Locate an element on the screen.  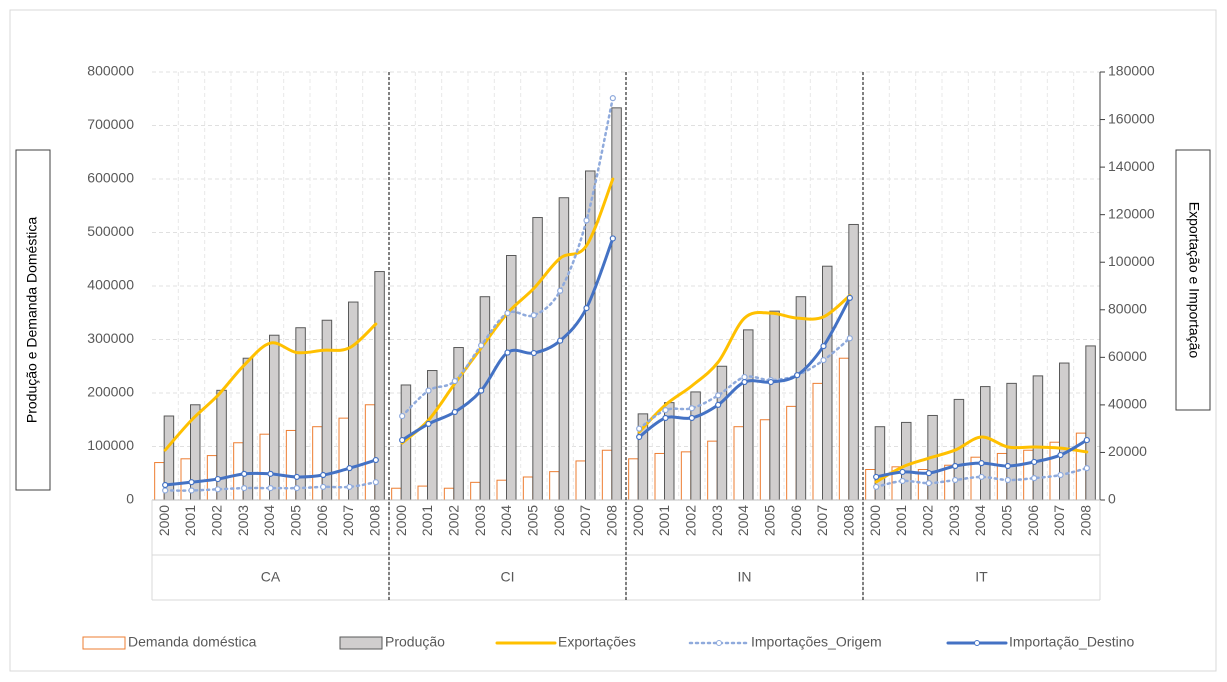
y2-axis-label: Exportação e Importação is located at coordinates (1194, 280).